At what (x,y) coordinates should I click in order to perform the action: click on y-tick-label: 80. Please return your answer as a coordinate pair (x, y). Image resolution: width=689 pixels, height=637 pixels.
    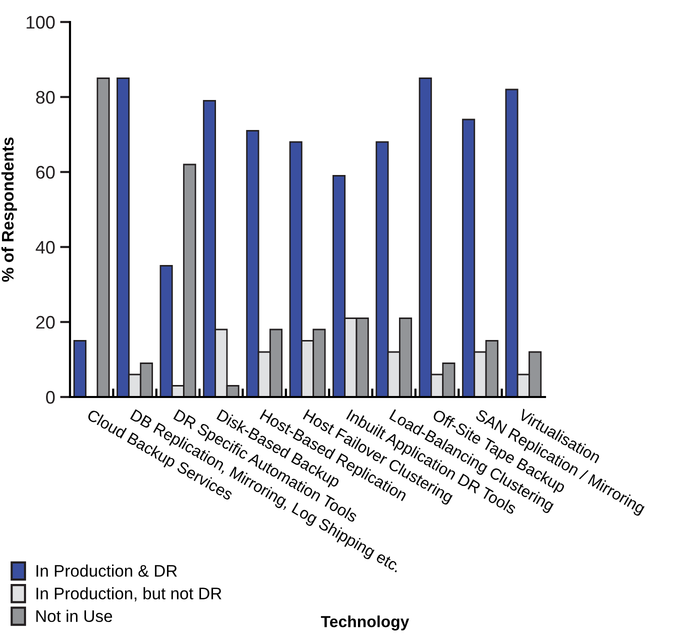
    Looking at the image, I should click on (45, 97).